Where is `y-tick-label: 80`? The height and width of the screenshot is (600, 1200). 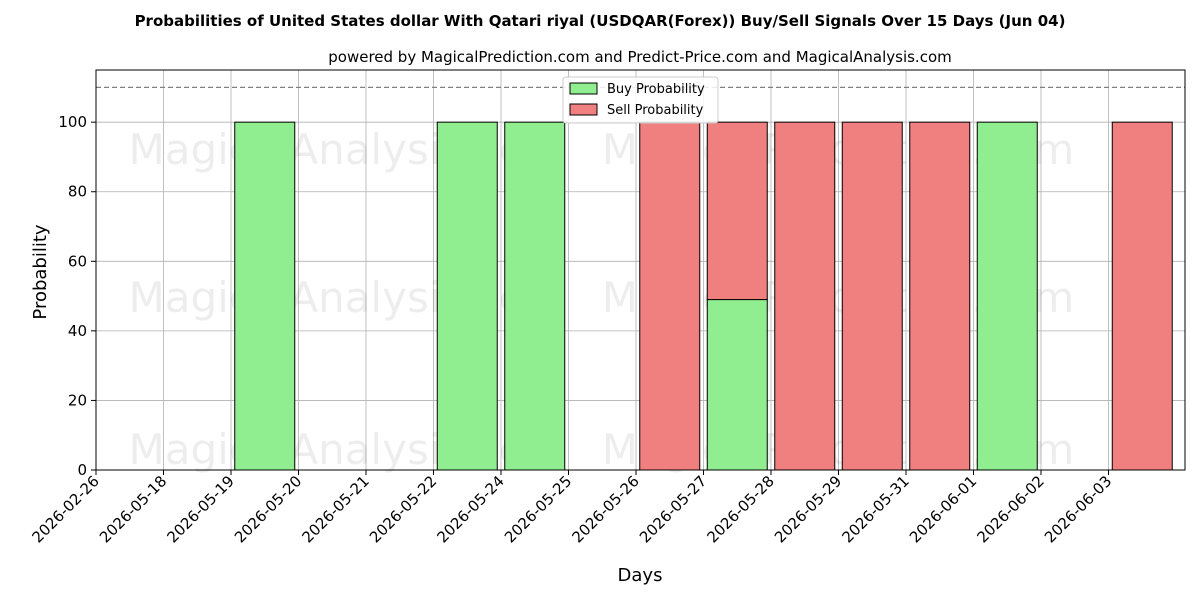
y-tick-label: 80 is located at coordinates (77, 192).